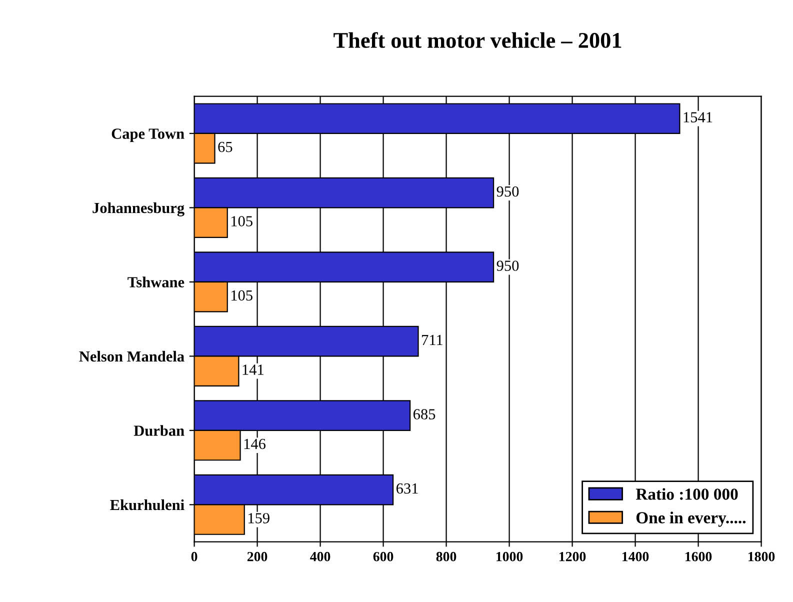 This screenshot has height=602, width=793. Describe the element at coordinates (424, 414) in the screenshot. I see `data-label: 685` at that location.